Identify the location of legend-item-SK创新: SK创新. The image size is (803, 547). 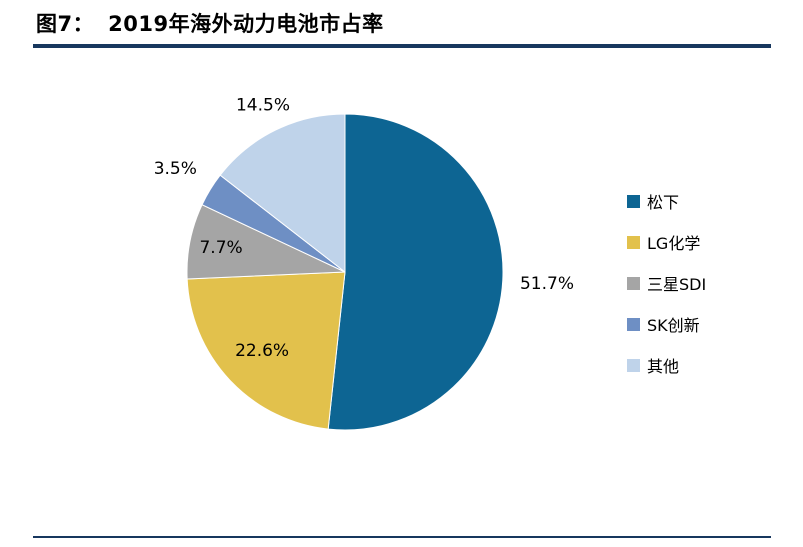
(666, 324).